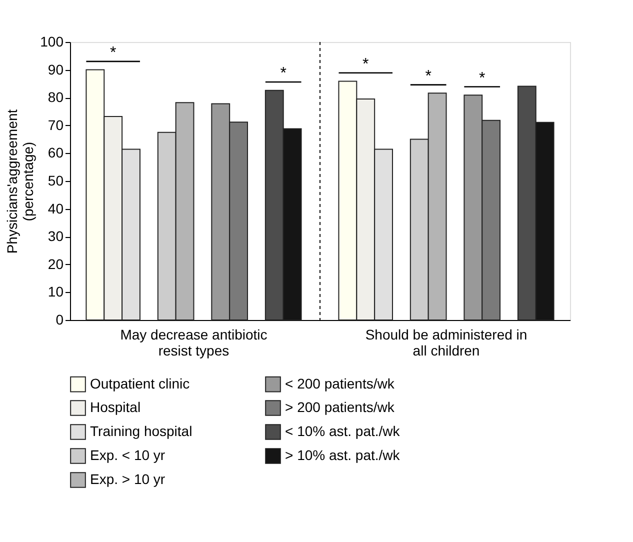 The height and width of the screenshot is (542, 633). What do you see at coordinates (446, 342) in the screenshot?
I see `x-tick-label: Should be administered in all children` at bounding box center [446, 342].